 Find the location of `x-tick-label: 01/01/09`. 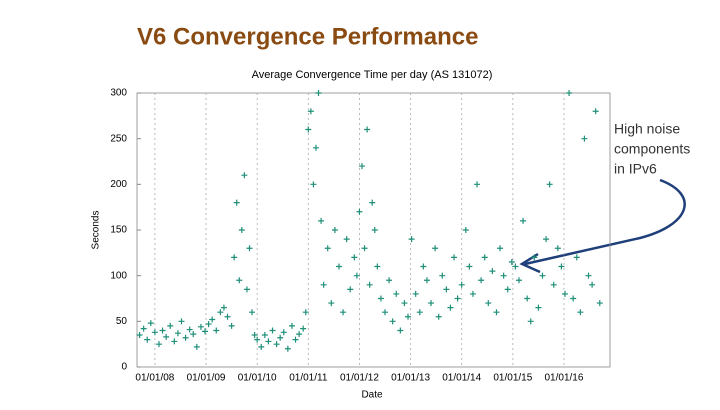

x-tick-label: 01/01/09 is located at coordinates (206, 378).